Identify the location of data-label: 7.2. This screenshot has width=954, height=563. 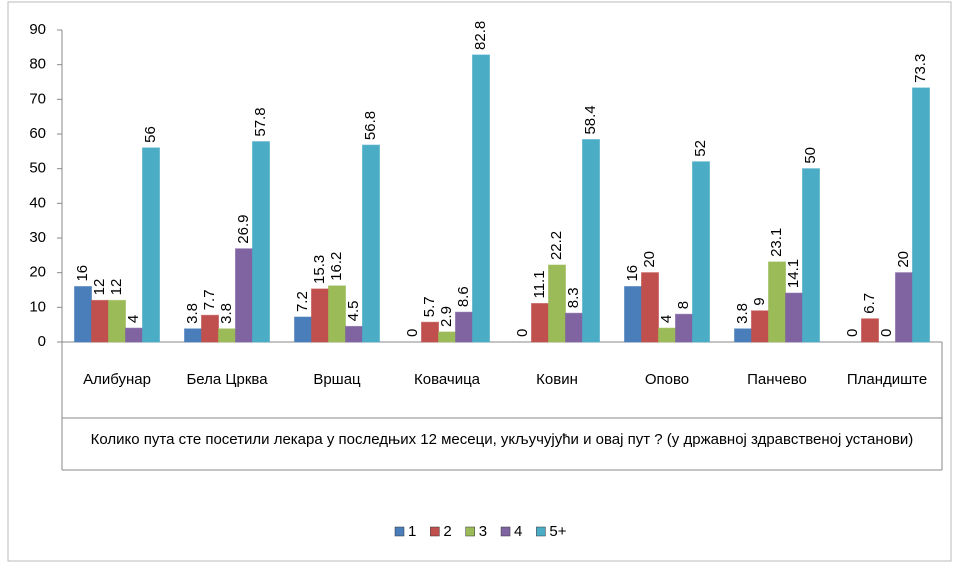
(302, 301).